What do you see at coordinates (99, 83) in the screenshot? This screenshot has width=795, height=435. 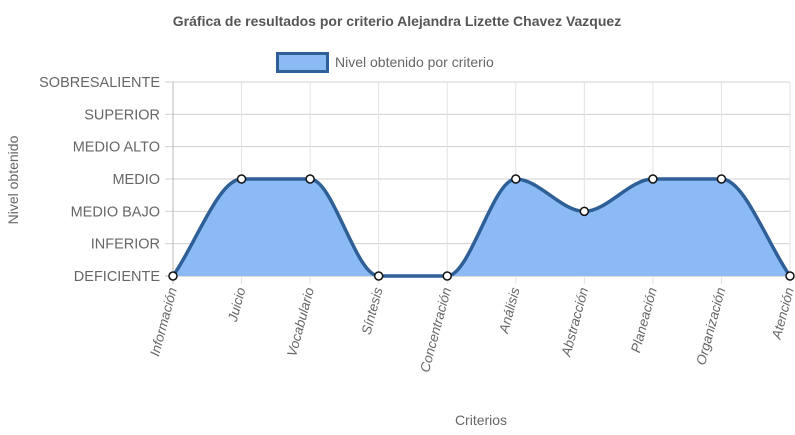 I see `y-tick-label: SOBRESALIENTE` at bounding box center [99, 83].